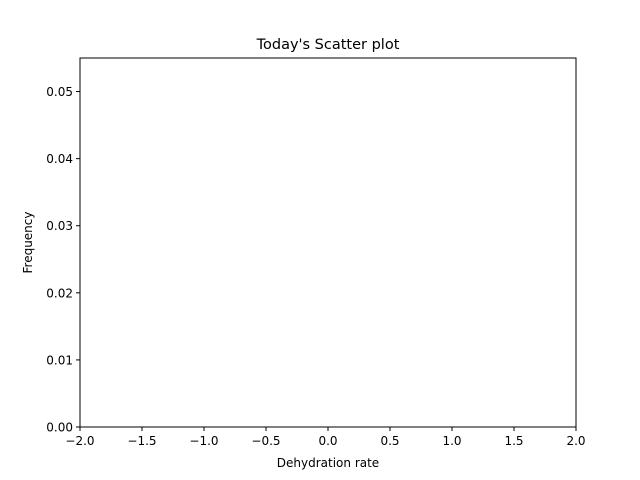  Describe the element at coordinates (59, 293) in the screenshot. I see `y-tick-label: 0.02` at that location.